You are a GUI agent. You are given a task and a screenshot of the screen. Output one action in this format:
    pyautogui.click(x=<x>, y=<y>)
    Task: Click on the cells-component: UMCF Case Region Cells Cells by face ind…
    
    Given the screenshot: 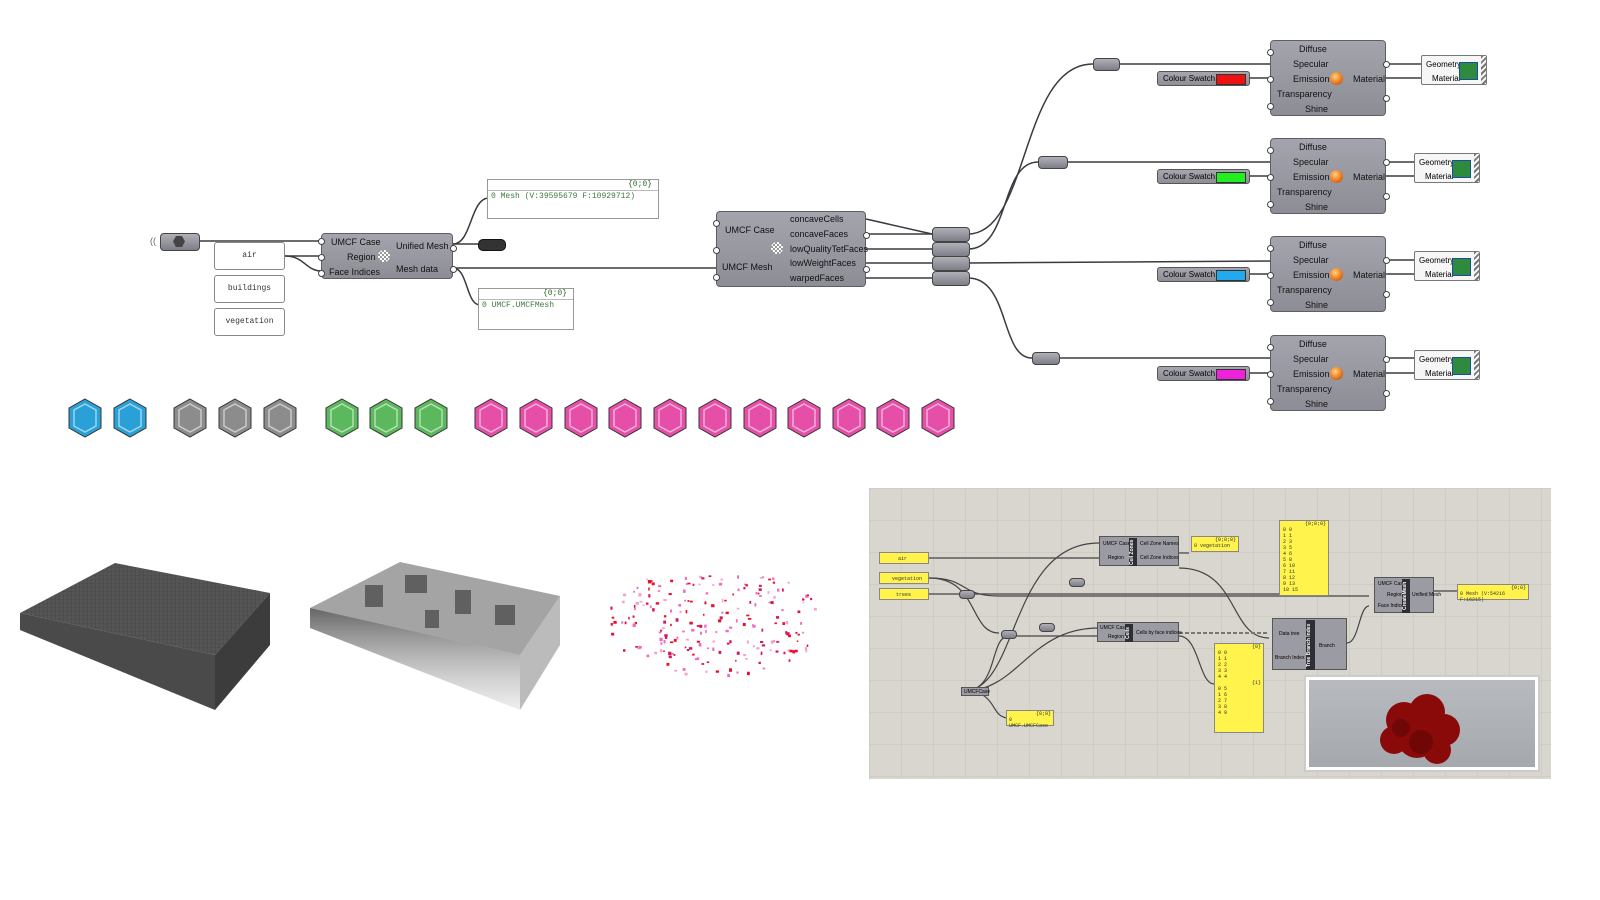 What is the action you would take?
    pyautogui.click(x=1139, y=632)
    